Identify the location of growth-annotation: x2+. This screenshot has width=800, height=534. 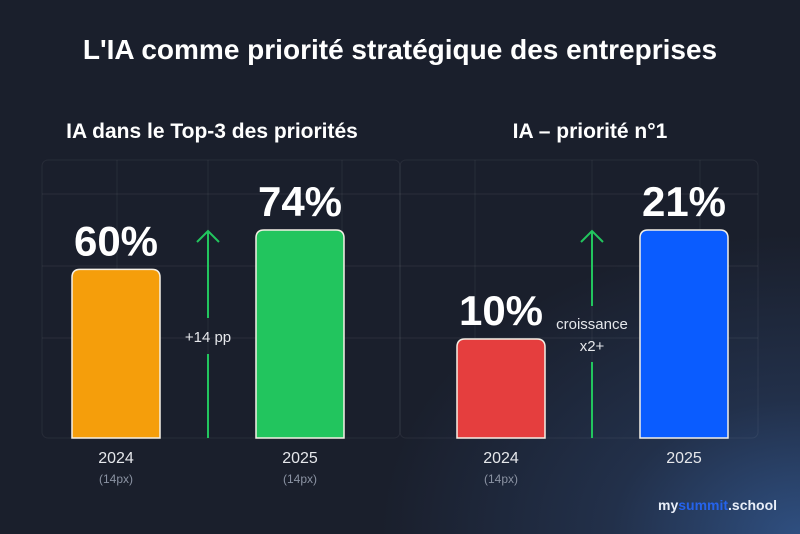
(592, 346).